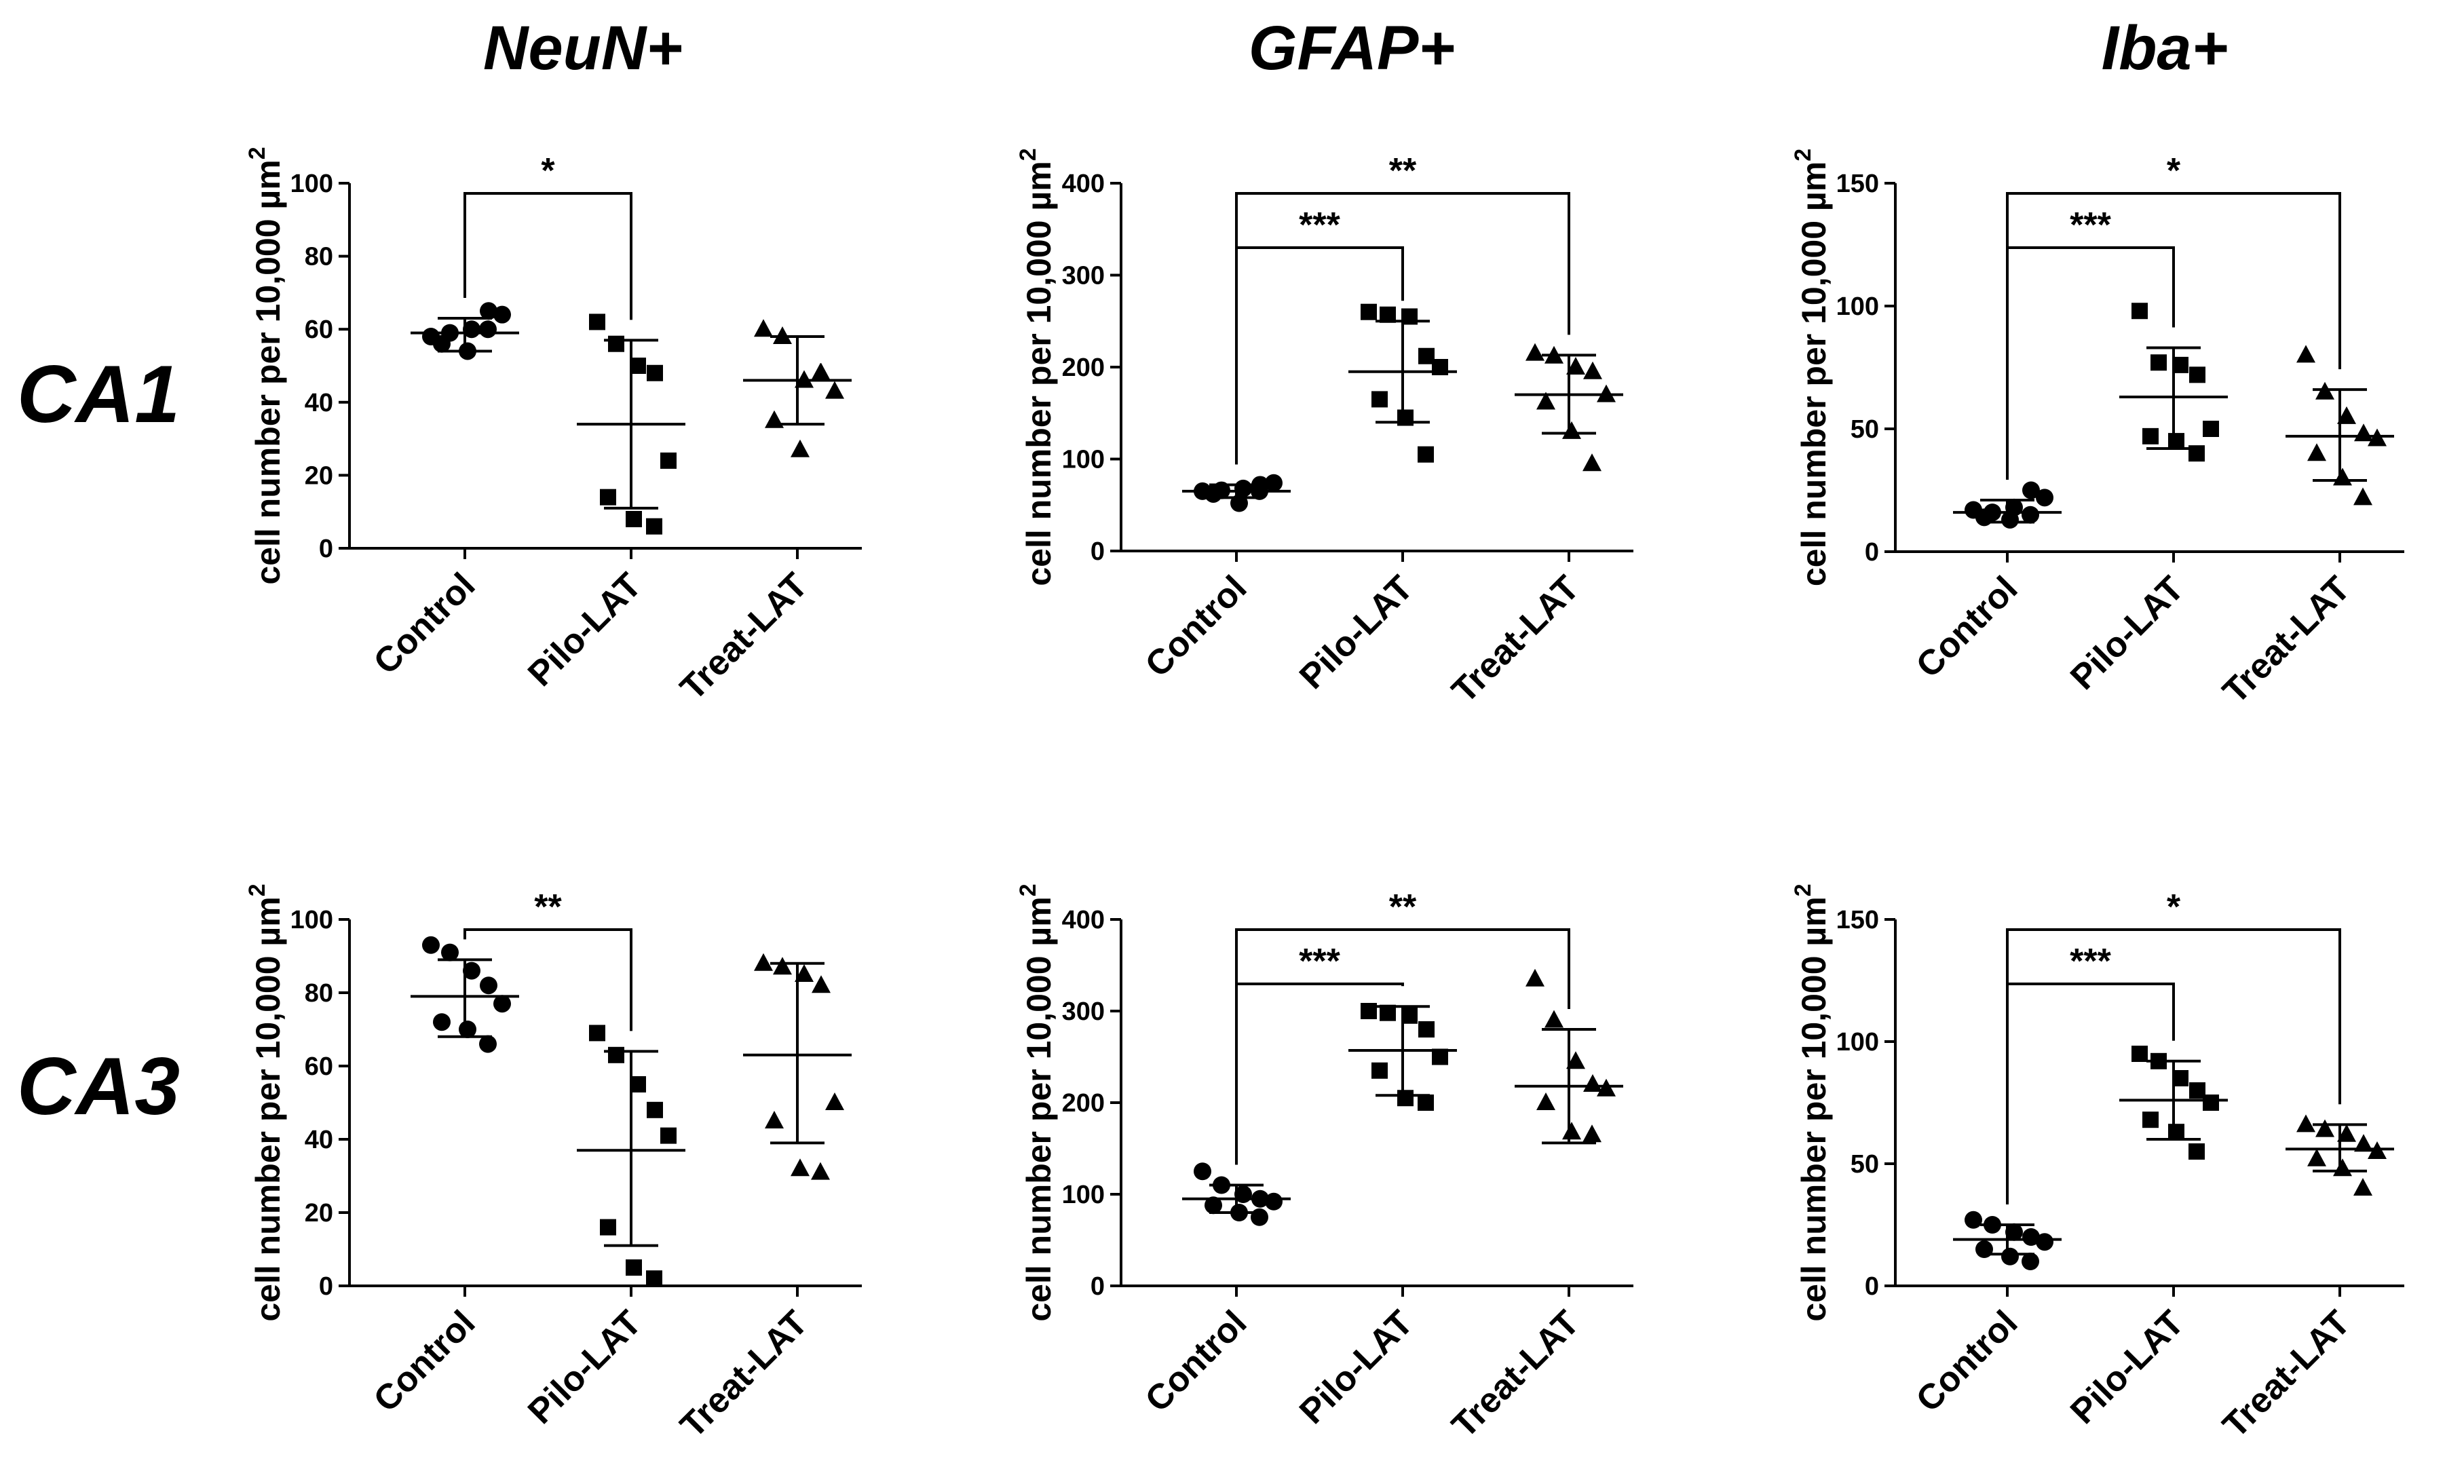  What do you see at coordinates (583, 48) in the screenshot?
I see `column-title-neun: NeuN+` at bounding box center [583, 48].